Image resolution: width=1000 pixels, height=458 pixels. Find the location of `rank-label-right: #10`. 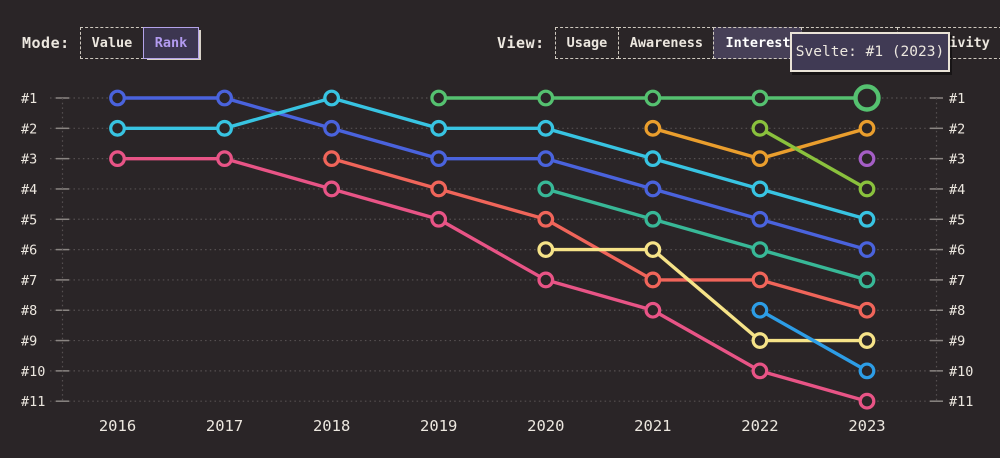

rank-label-right: #10 is located at coordinates (961, 372).